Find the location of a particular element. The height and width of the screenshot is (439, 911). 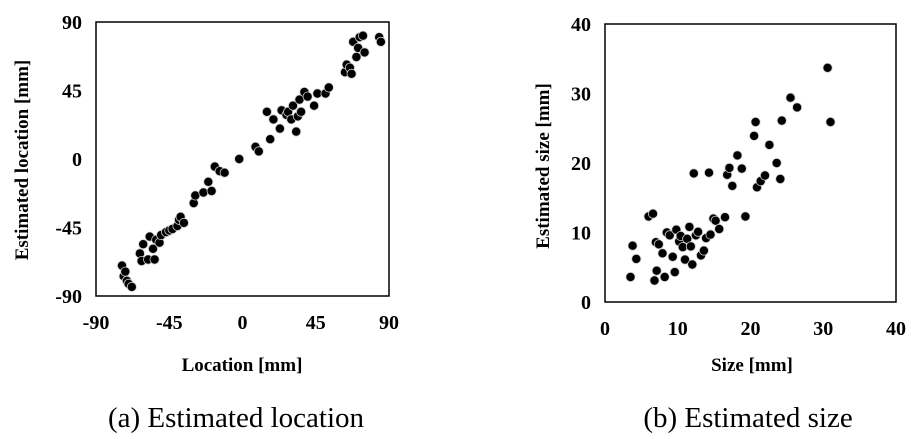

x-axis-label-b: Size [mm] is located at coordinates (752, 365).